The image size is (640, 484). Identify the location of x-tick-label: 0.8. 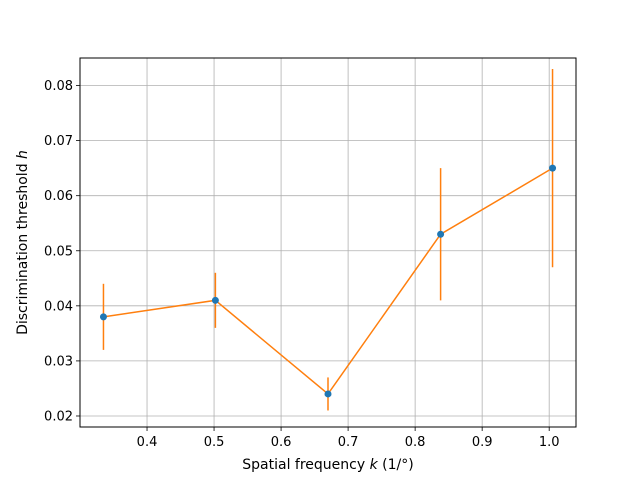
(415, 442).